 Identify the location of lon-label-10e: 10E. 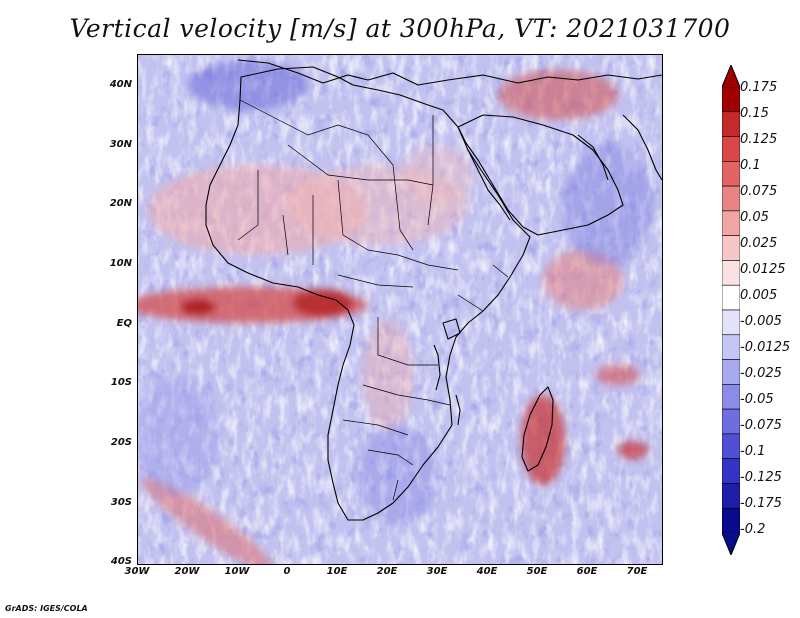
(337, 571).